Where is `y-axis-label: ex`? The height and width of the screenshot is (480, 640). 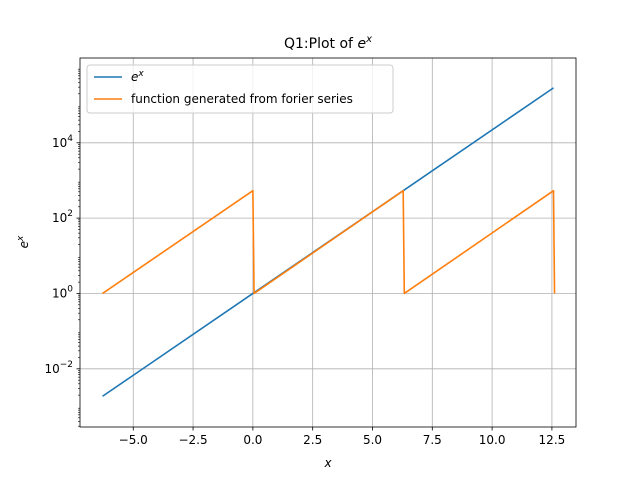
y-axis-label: ex is located at coordinates (23, 241).